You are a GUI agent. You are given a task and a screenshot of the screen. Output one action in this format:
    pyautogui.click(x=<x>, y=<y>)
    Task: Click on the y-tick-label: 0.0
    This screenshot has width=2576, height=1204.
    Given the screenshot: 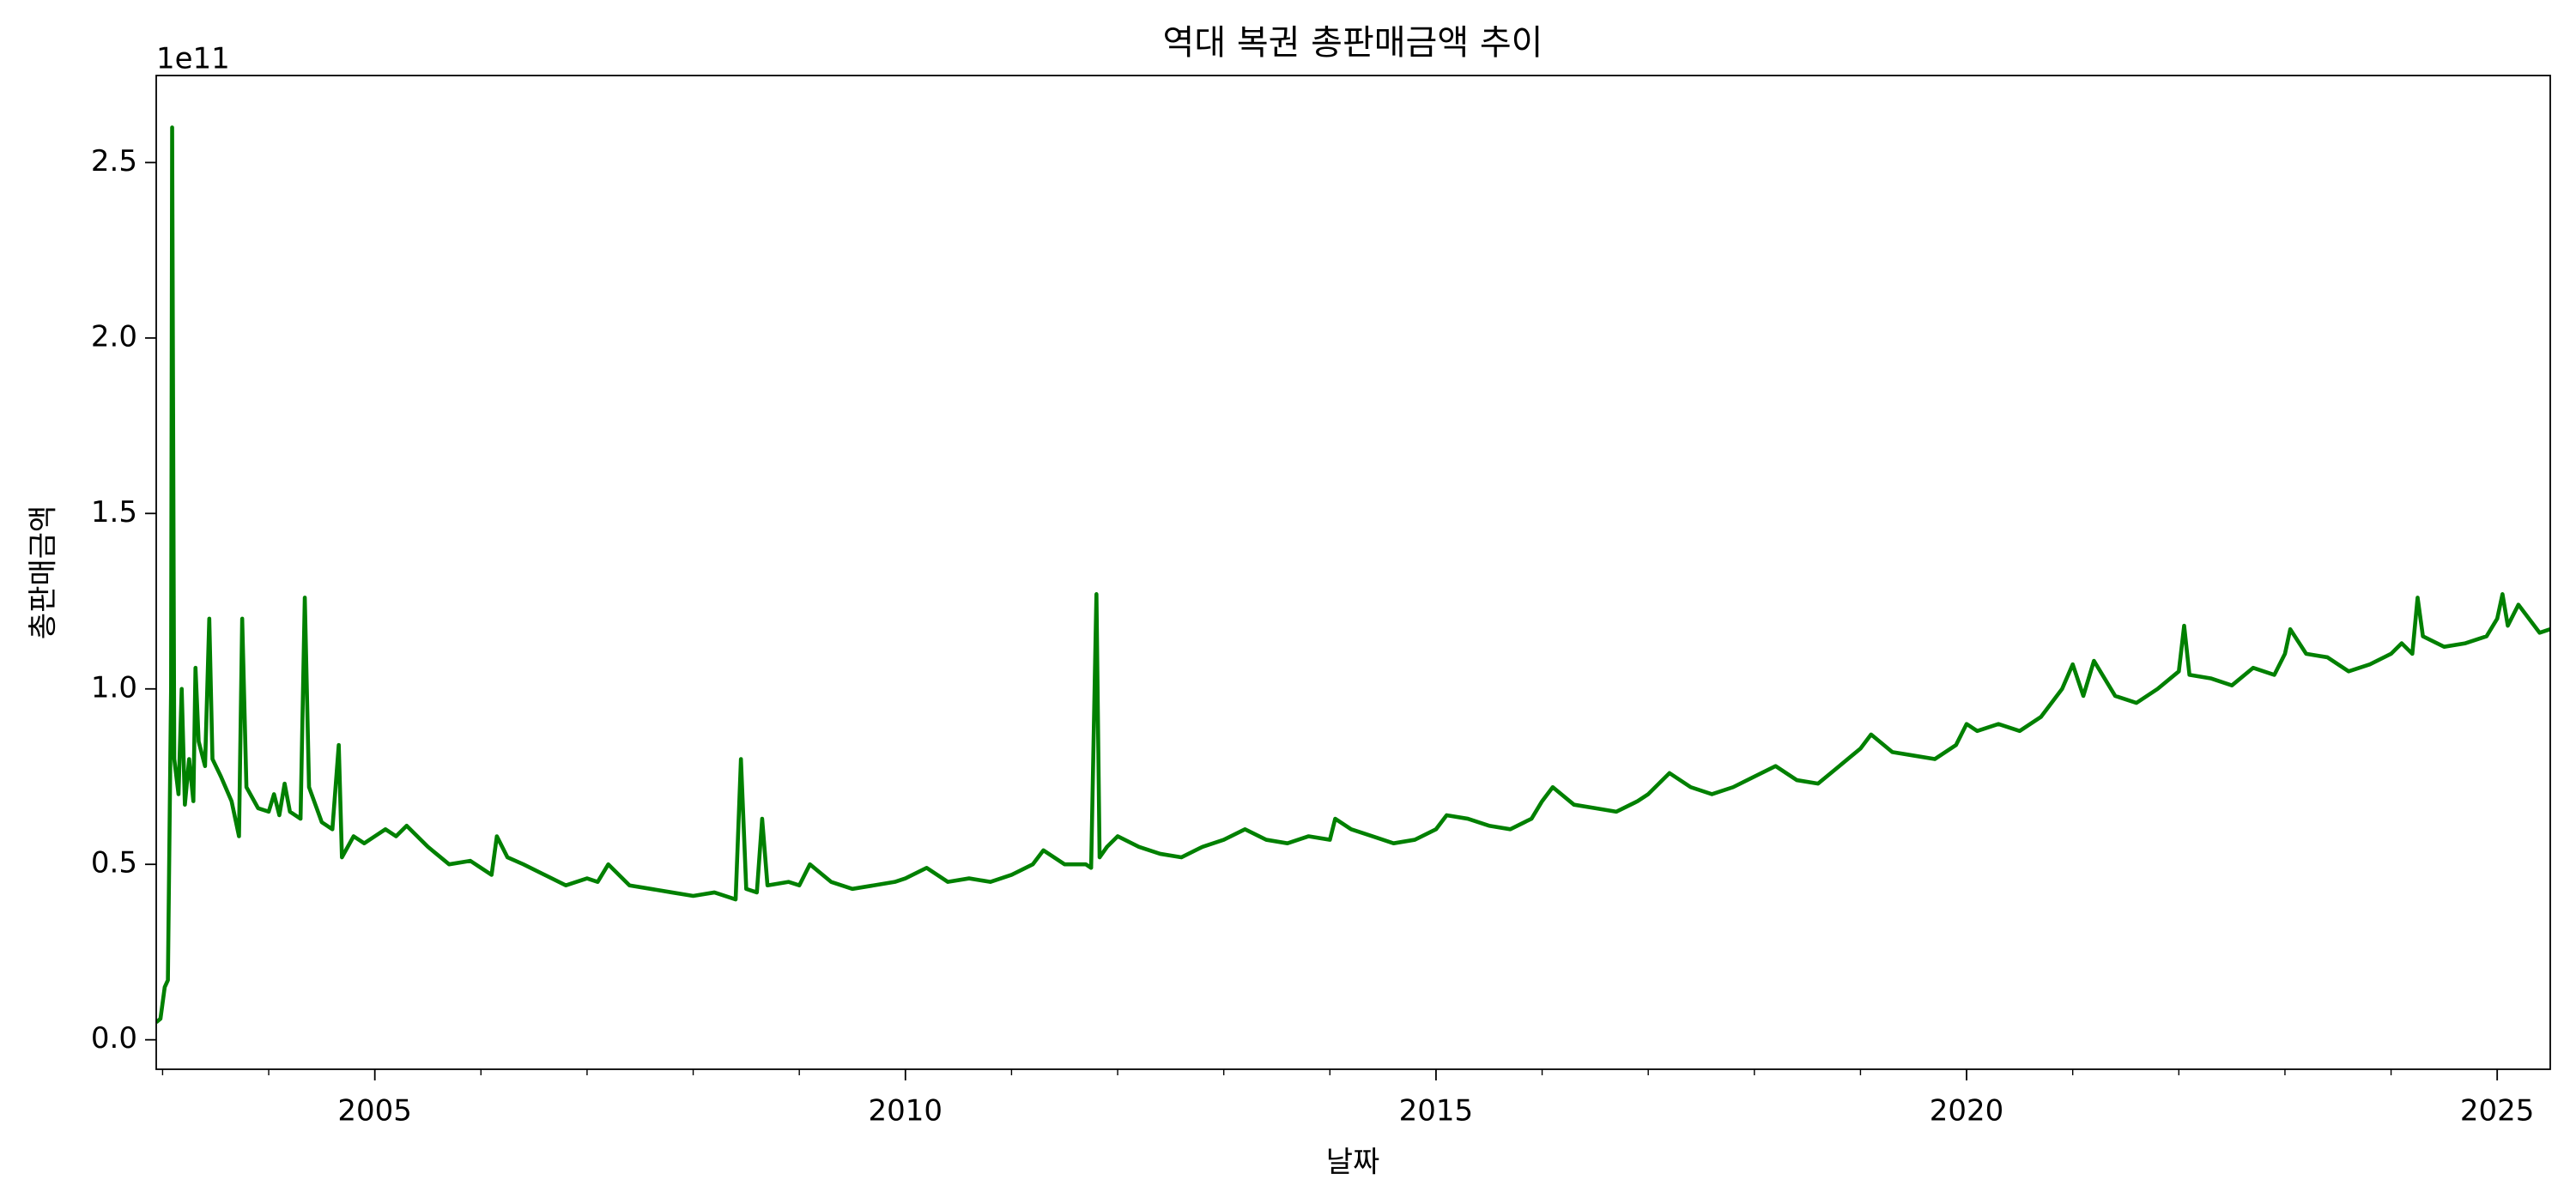 What is the action you would take?
    pyautogui.click(x=114, y=1038)
    